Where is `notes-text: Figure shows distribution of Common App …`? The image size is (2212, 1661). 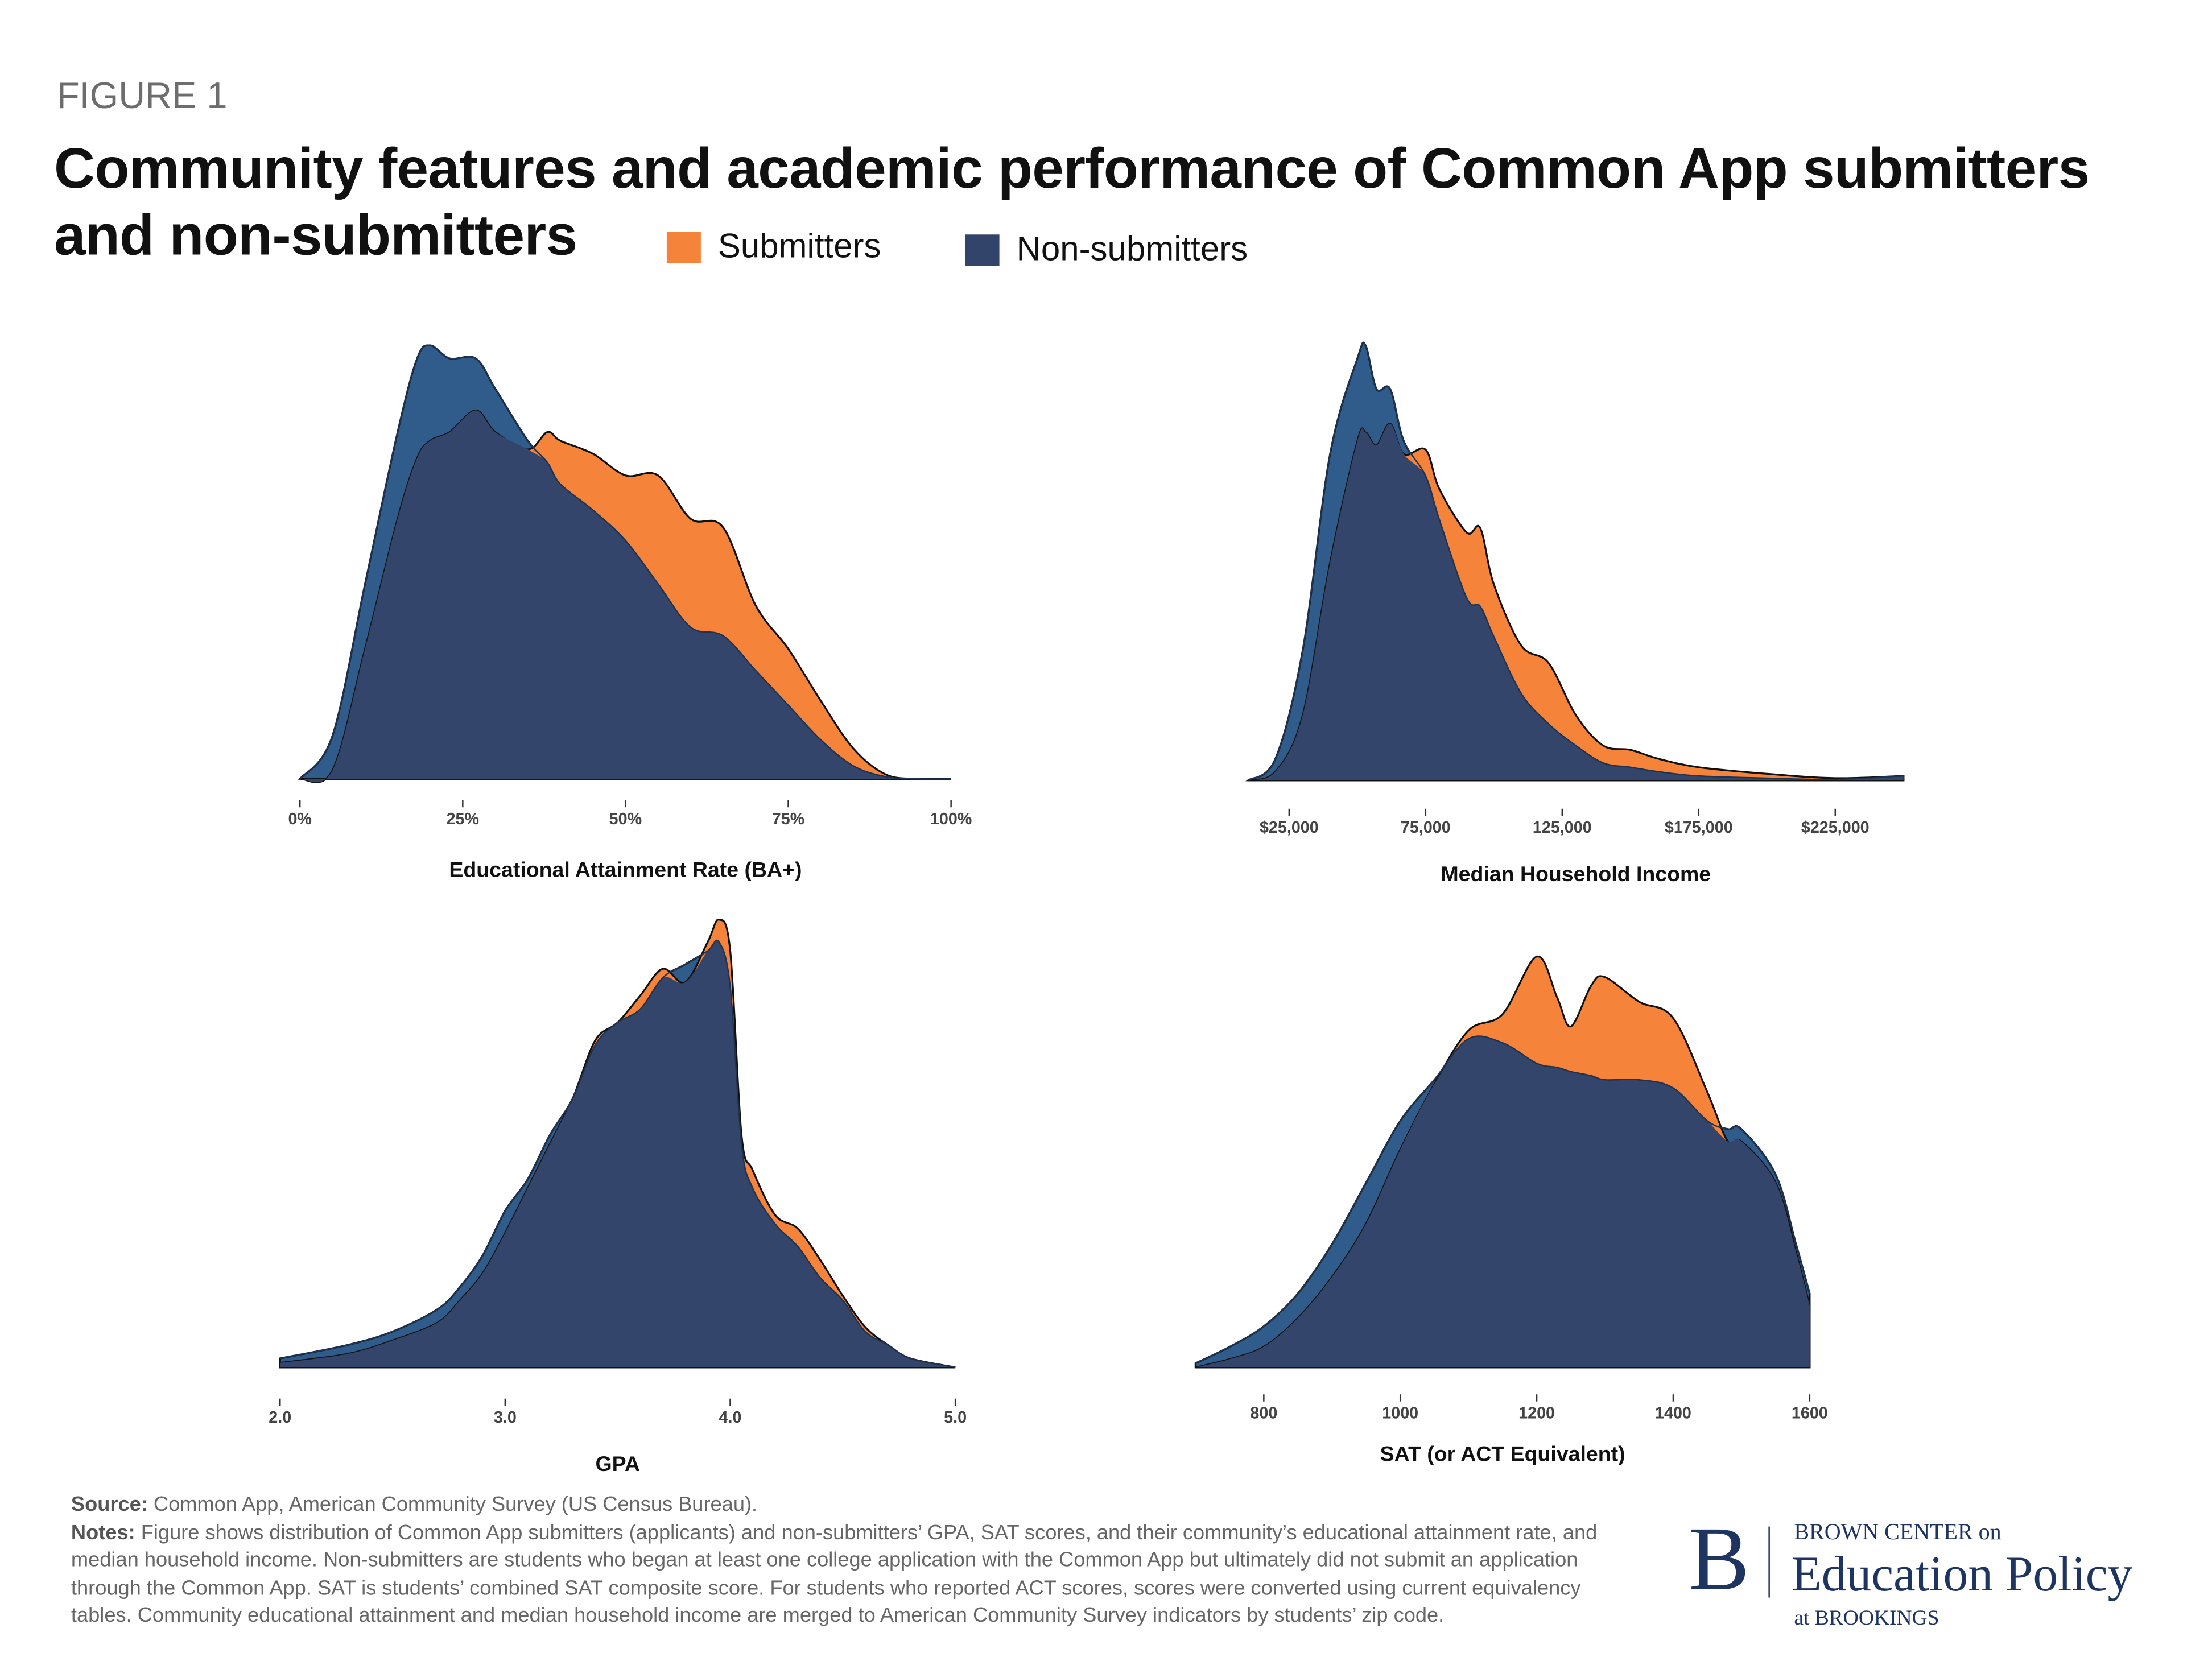
notes-text: Figure shows distribution of Common App … is located at coordinates (834, 1574).